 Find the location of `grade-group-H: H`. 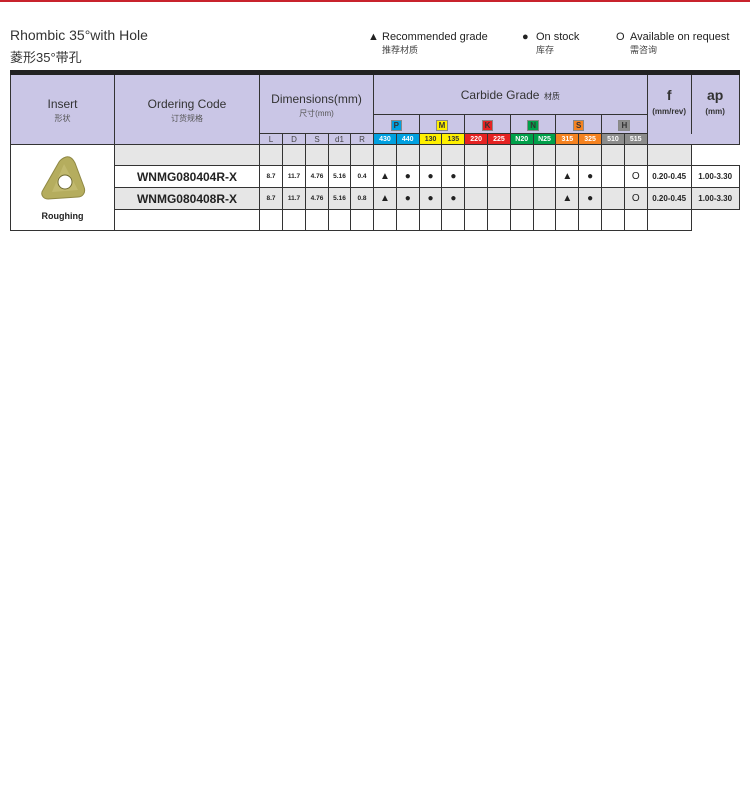

grade-group-H: H is located at coordinates (624, 124).